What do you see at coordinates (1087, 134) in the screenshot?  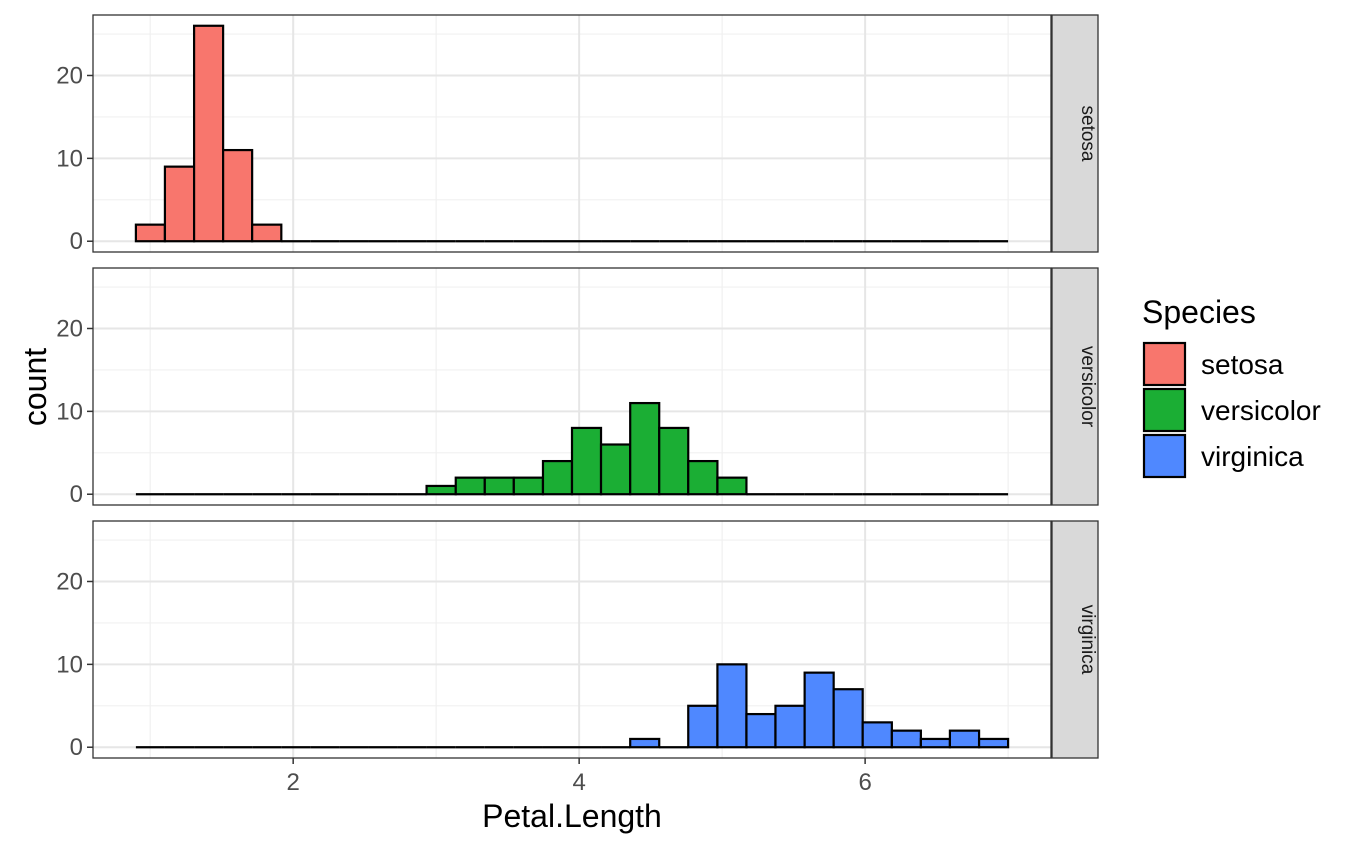 I see `facet-strip-label: setosa` at bounding box center [1087, 134].